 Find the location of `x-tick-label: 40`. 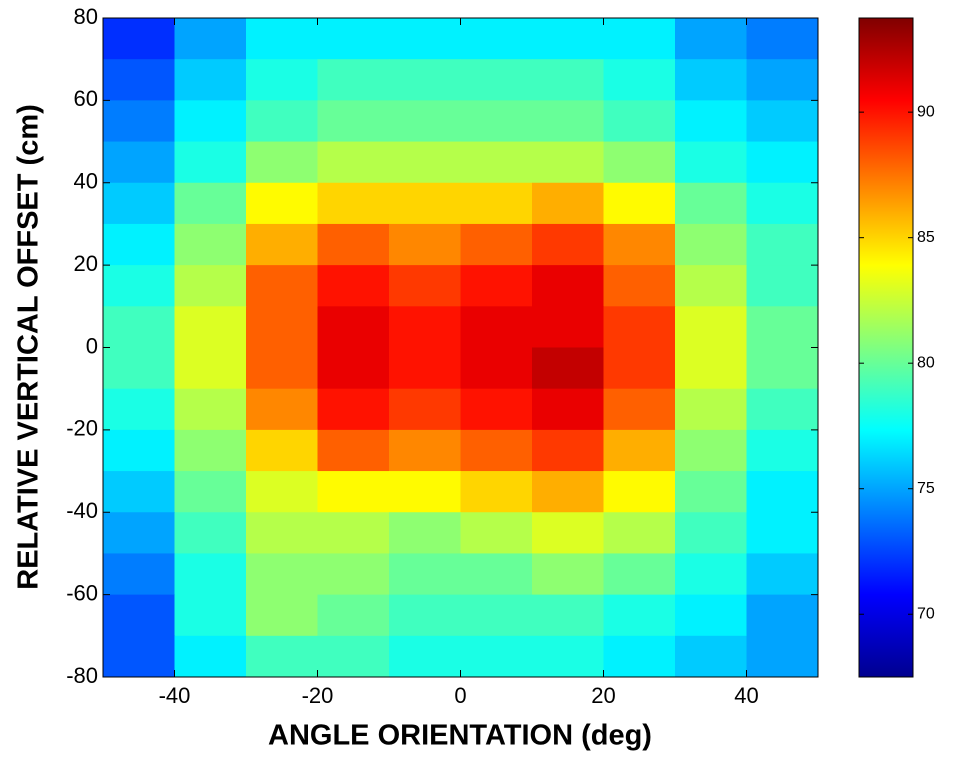

x-tick-label: 40 is located at coordinates (746, 695).